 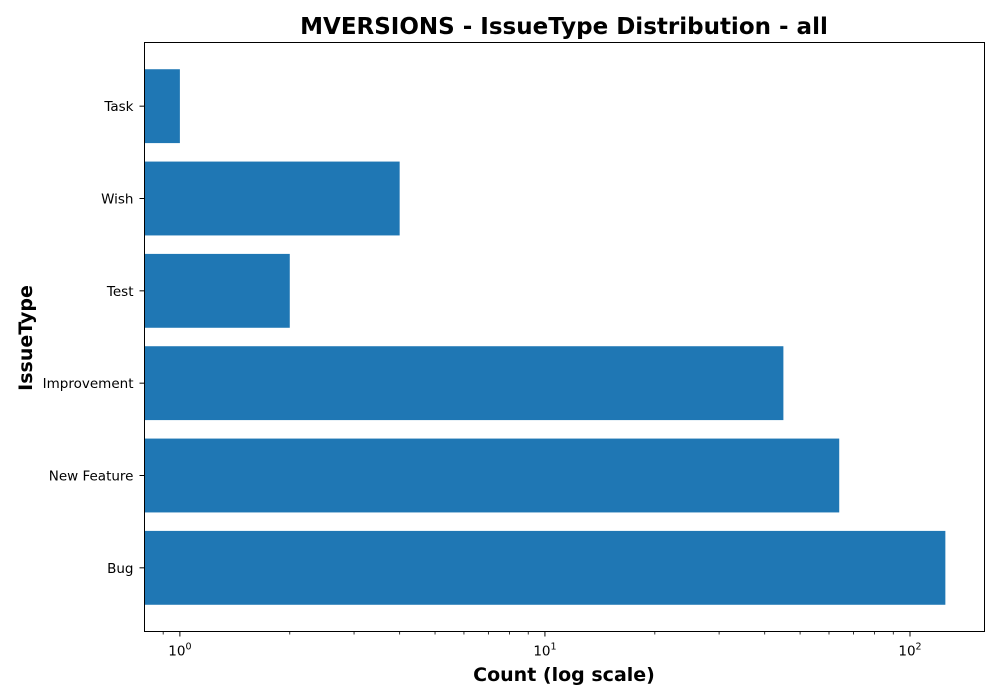 What do you see at coordinates (118, 107) in the screenshot?
I see `y-tick-label: Task` at bounding box center [118, 107].